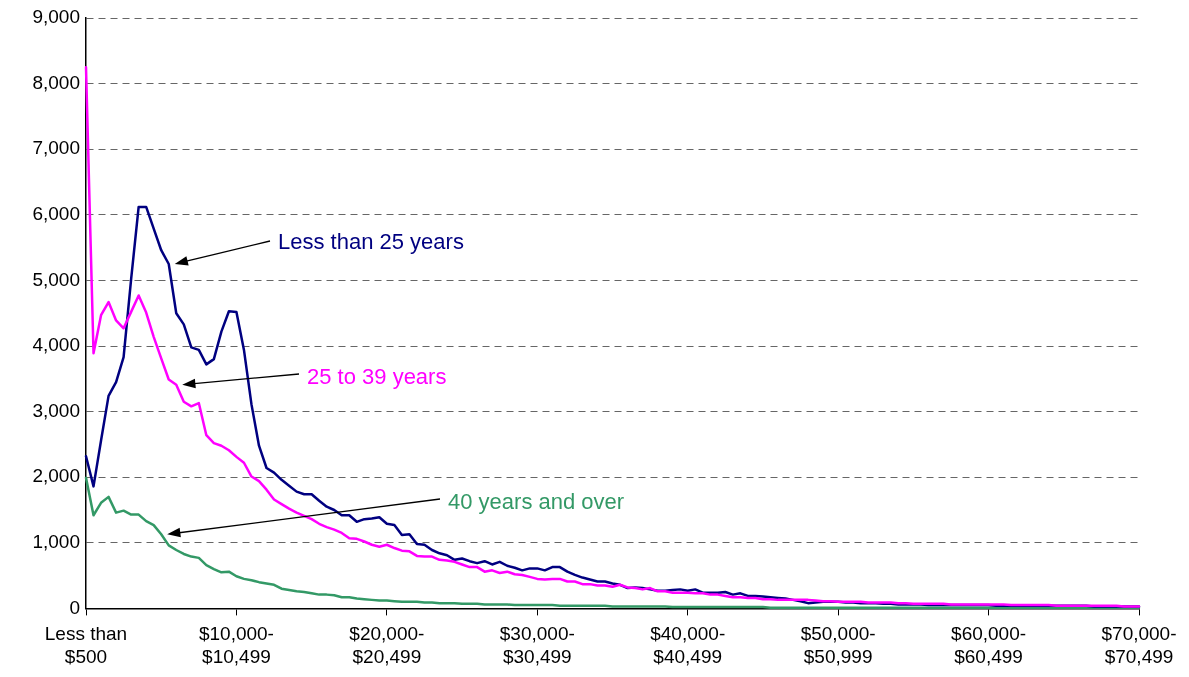  Describe the element at coordinates (56, 542) in the screenshot. I see `y-tick-label: 1,000` at that location.